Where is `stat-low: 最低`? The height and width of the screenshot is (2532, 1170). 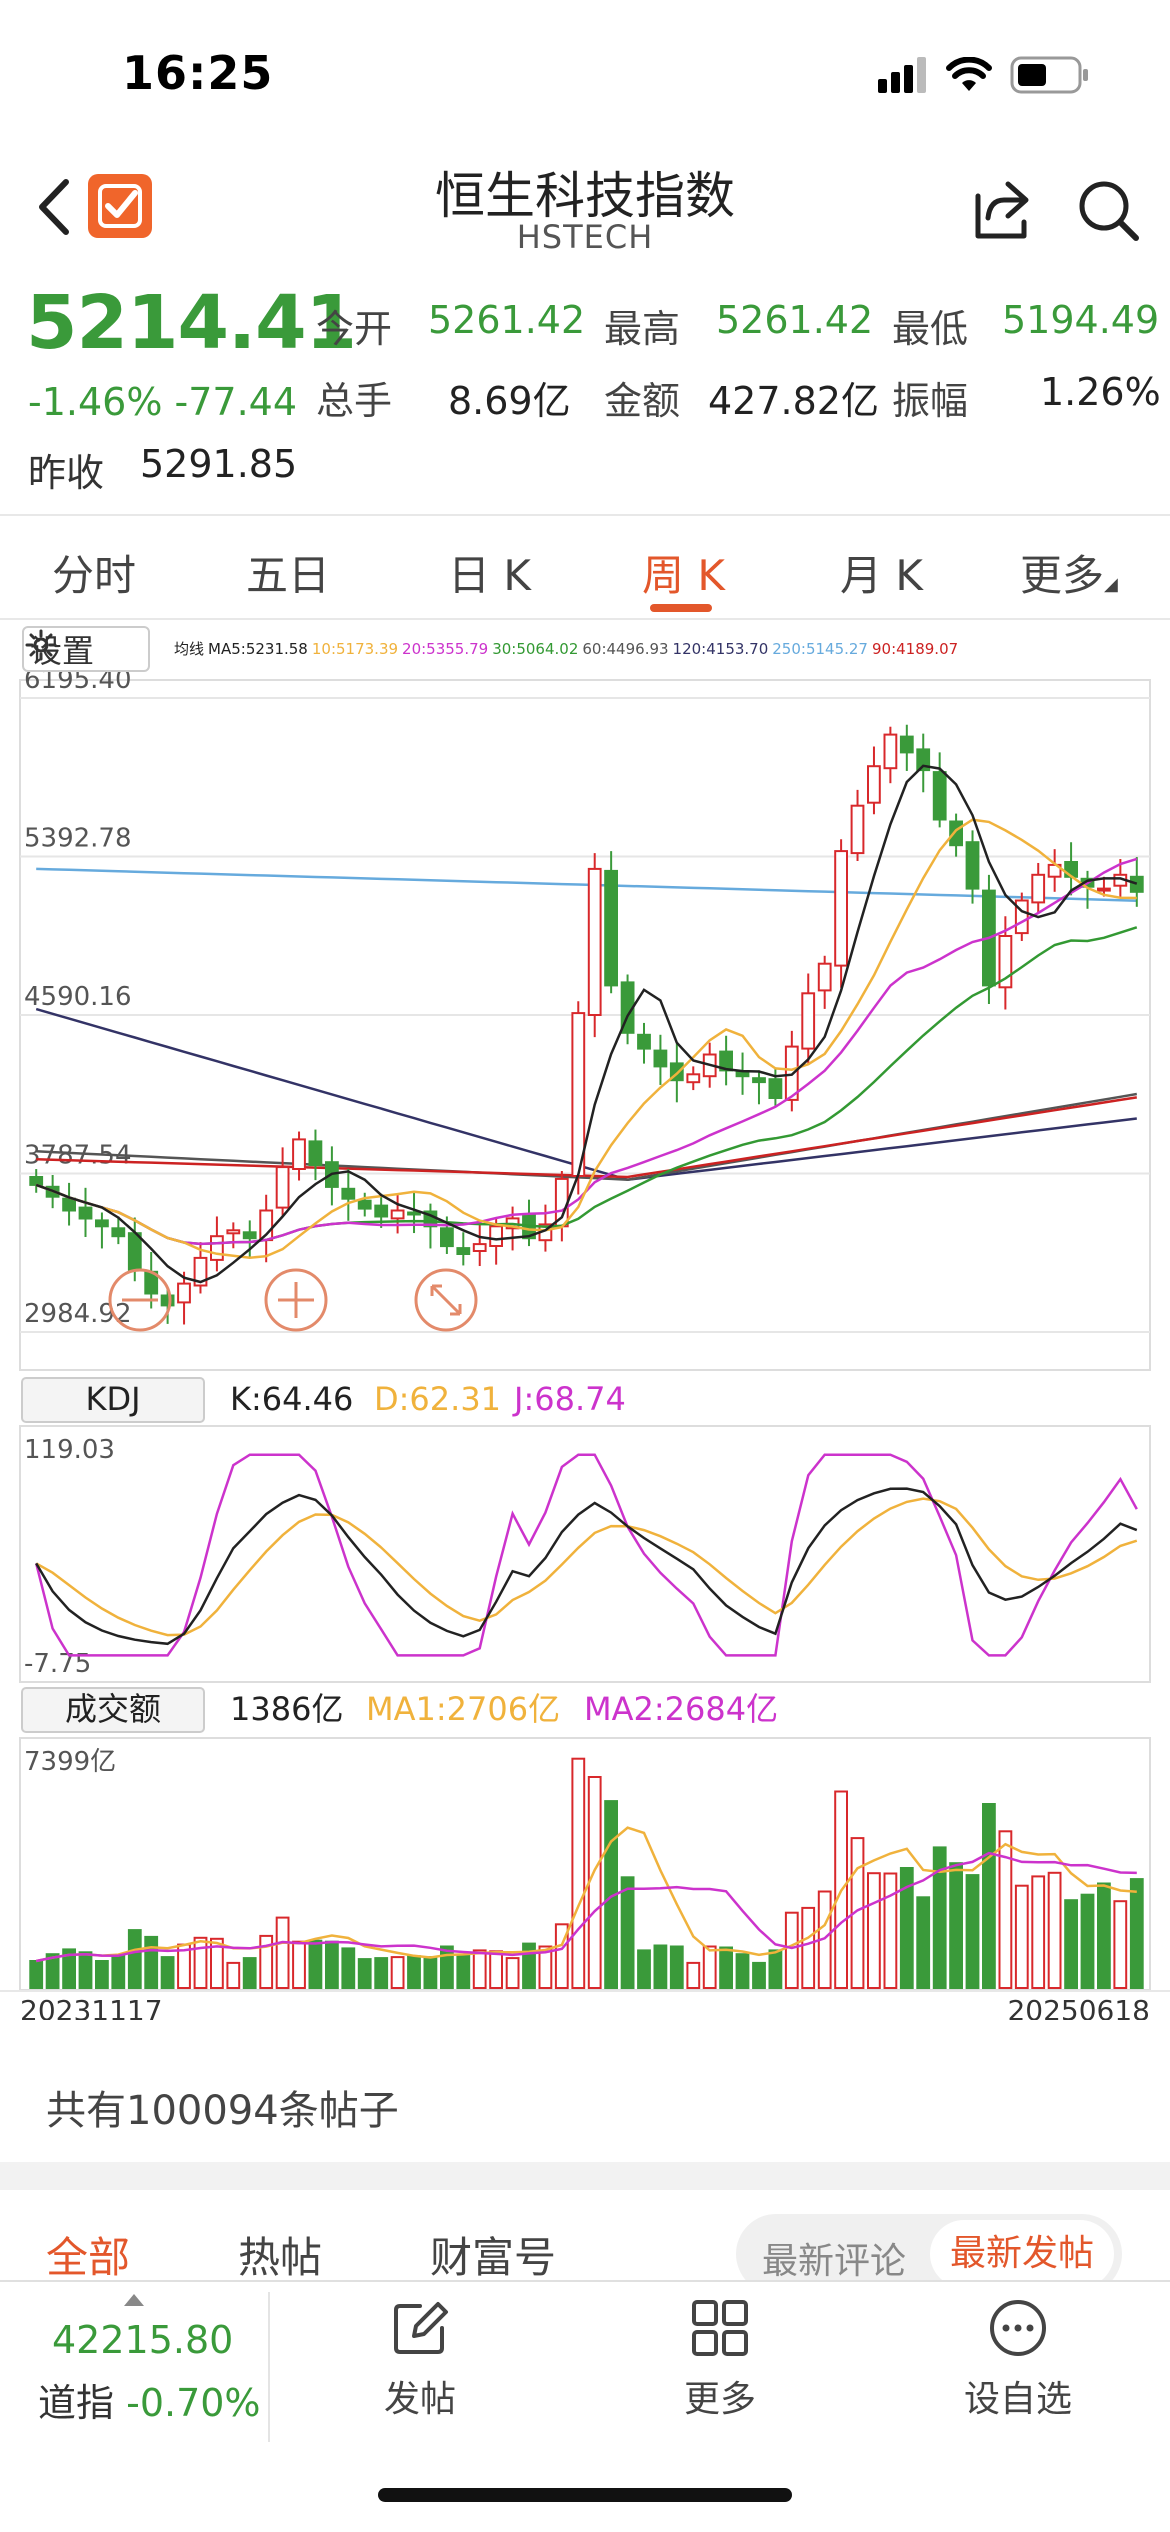
stat-low: 最低 is located at coordinates (930, 325).